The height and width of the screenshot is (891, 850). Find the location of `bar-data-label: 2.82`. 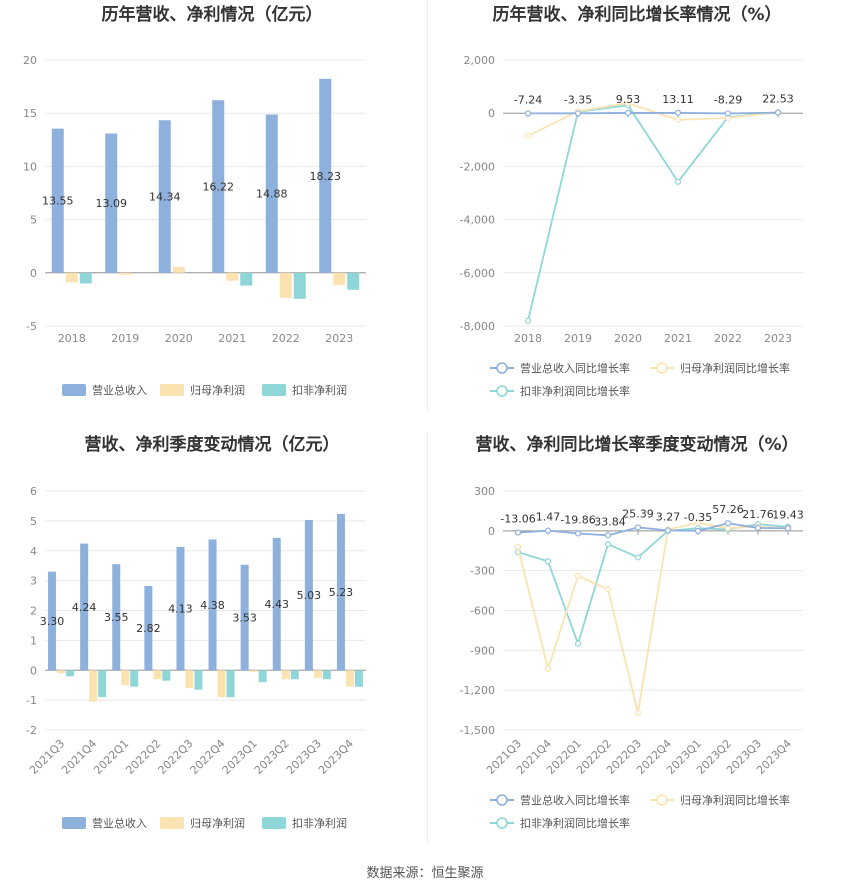

bar-data-label: 2.82 is located at coordinates (148, 628).